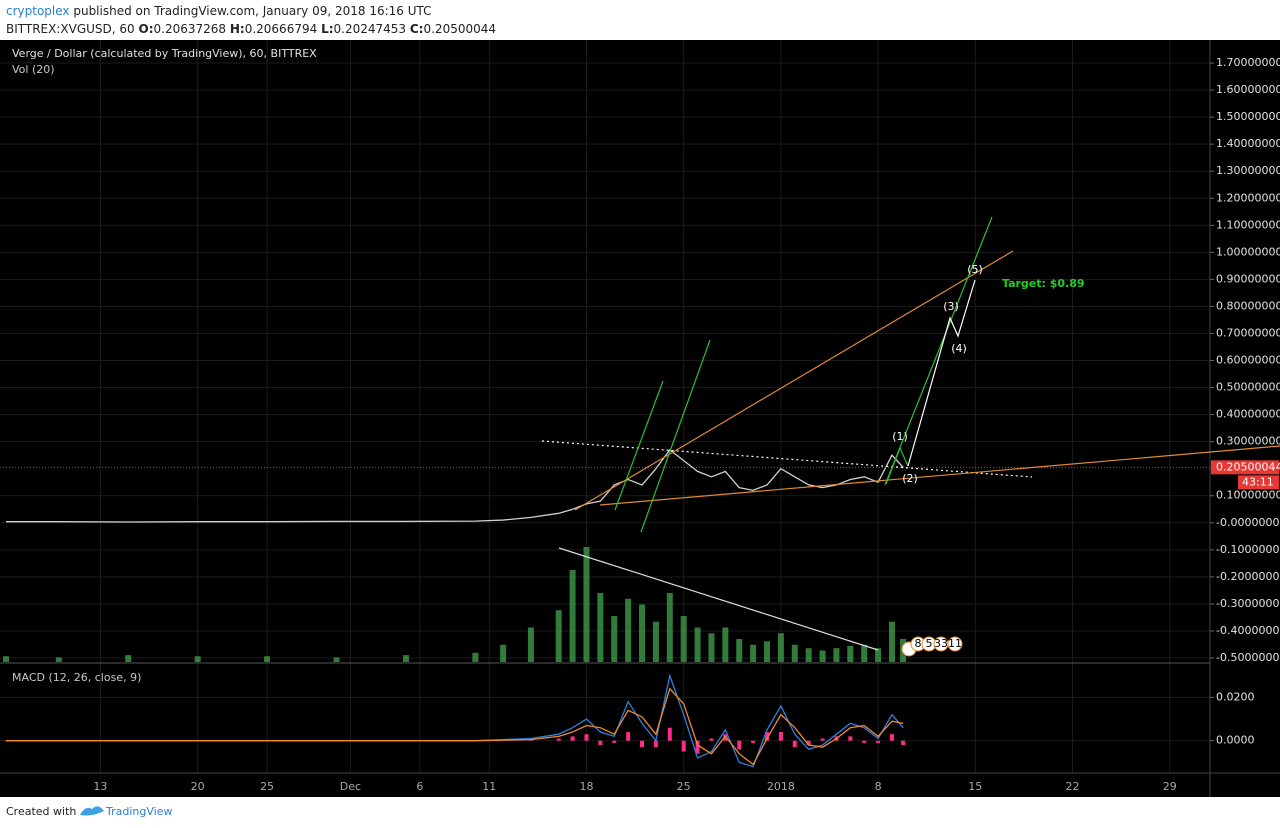  I want to click on x-tick-label: Dec, so click(350, 786).